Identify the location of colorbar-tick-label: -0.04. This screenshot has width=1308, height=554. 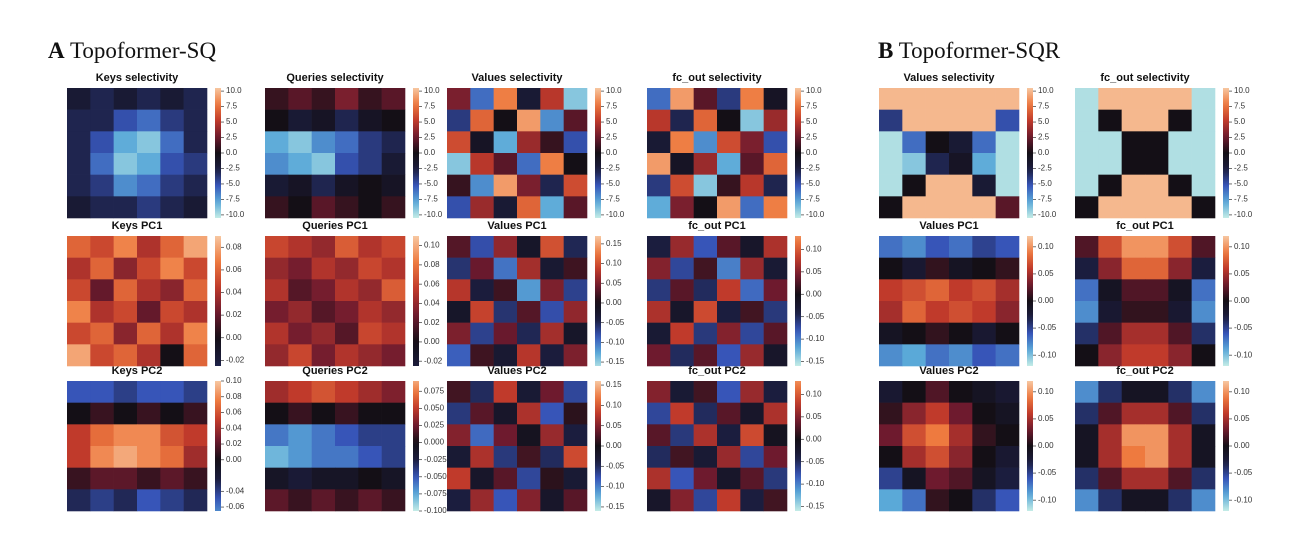
(235, 490).